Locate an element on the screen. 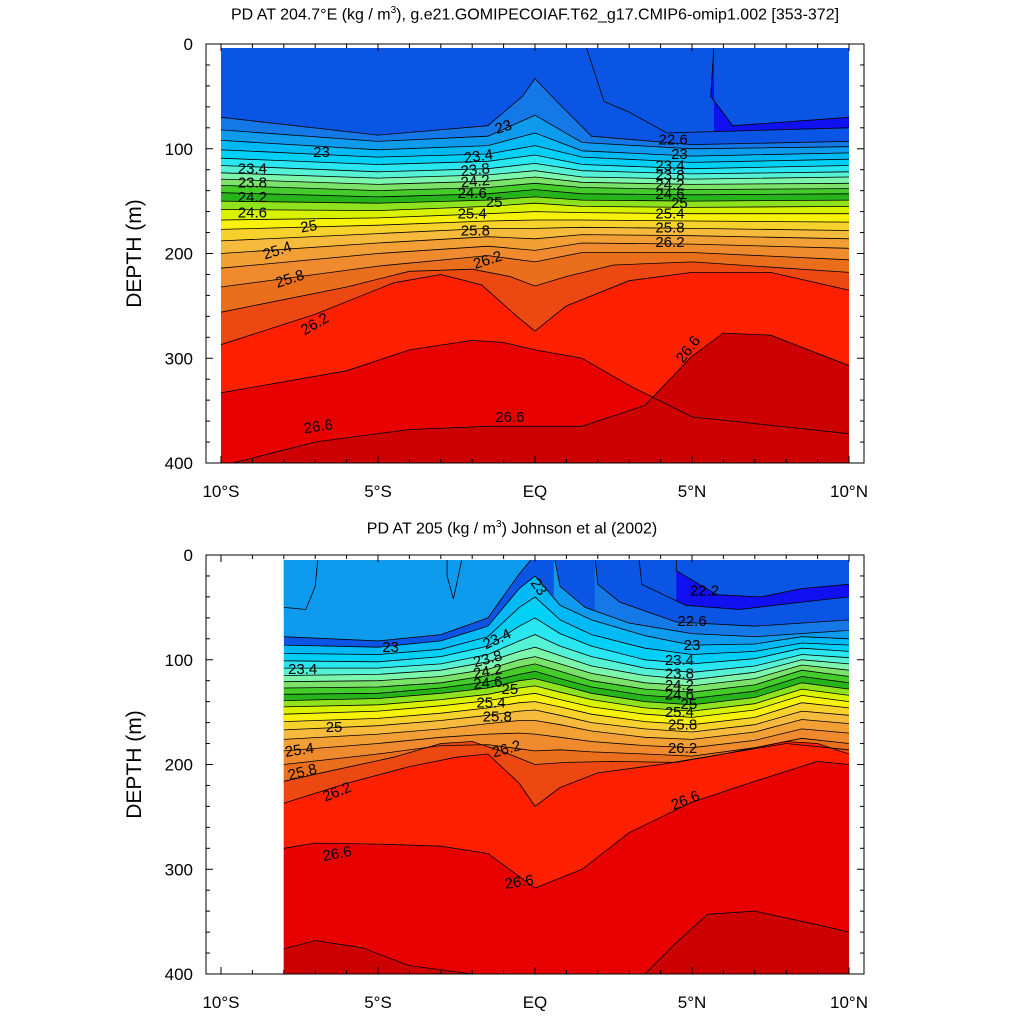 This screenshot has height=1024, width=1024. bottom-xtick-label-0: 10°S is located at coordinates (220, 1002).